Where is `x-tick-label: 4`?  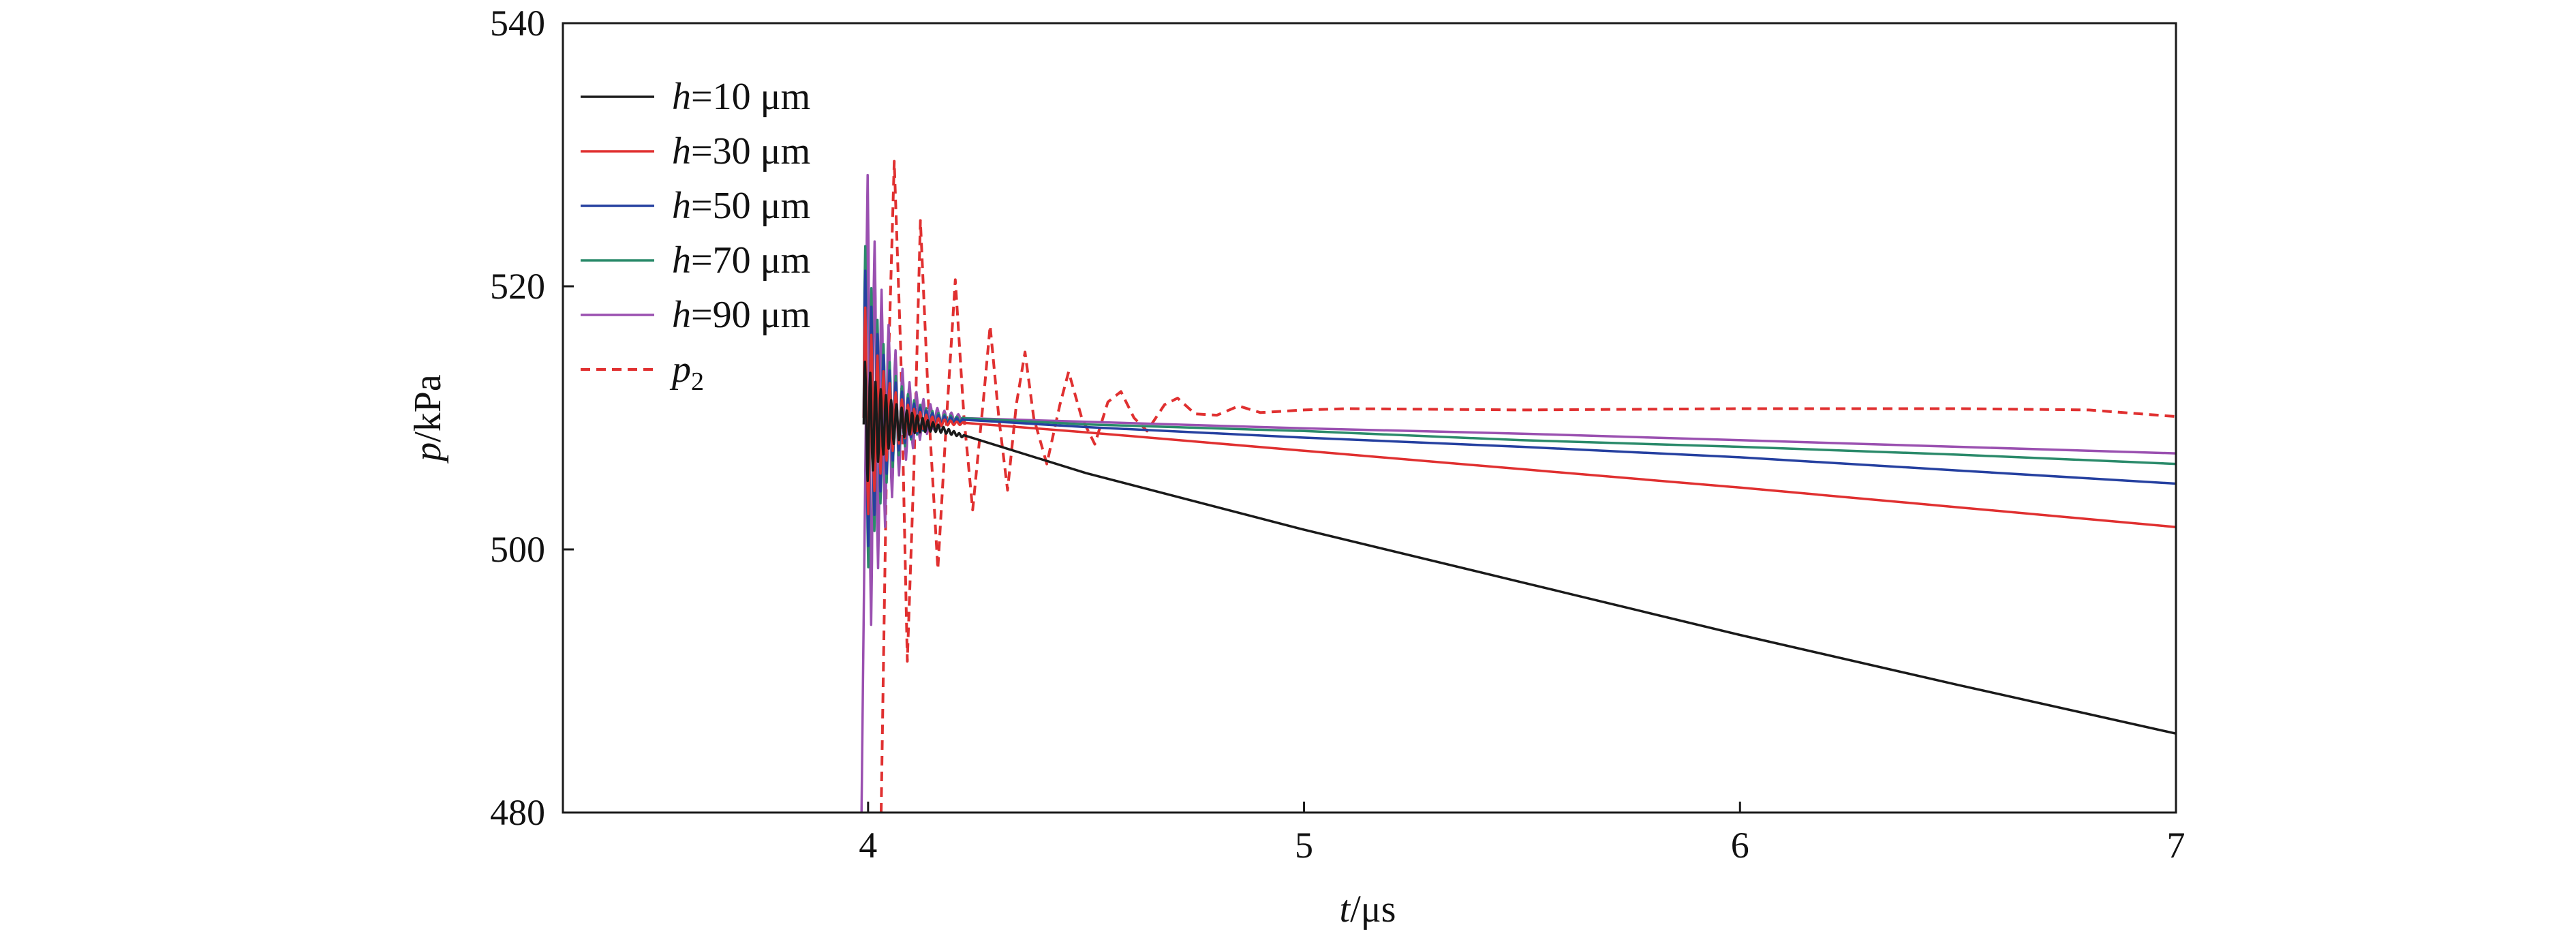 x-tick-label: 4 is located at coordinates (868, 845).